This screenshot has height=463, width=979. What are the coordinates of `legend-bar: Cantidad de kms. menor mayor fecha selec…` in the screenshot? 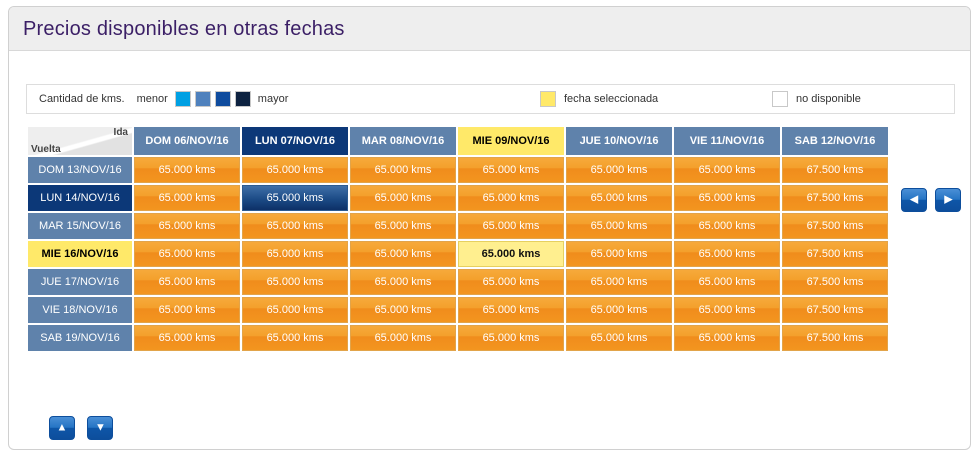 It's located at (490, 99).